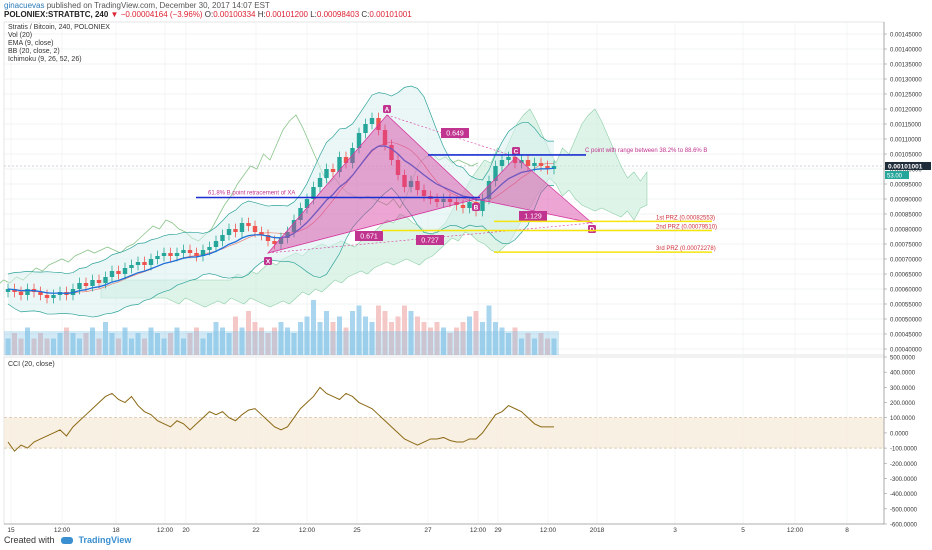 This screenshot has height=550, width=932. I want to click on price-tick-label: 0.00045000, so click(906, 336).